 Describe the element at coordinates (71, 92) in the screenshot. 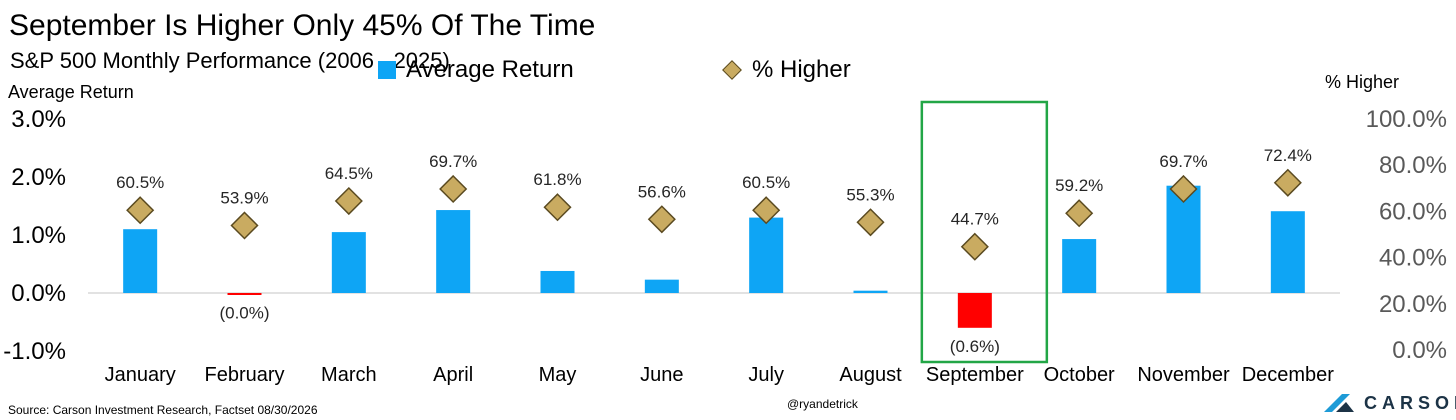

I see `left-axis-title: Average Return` at that location.